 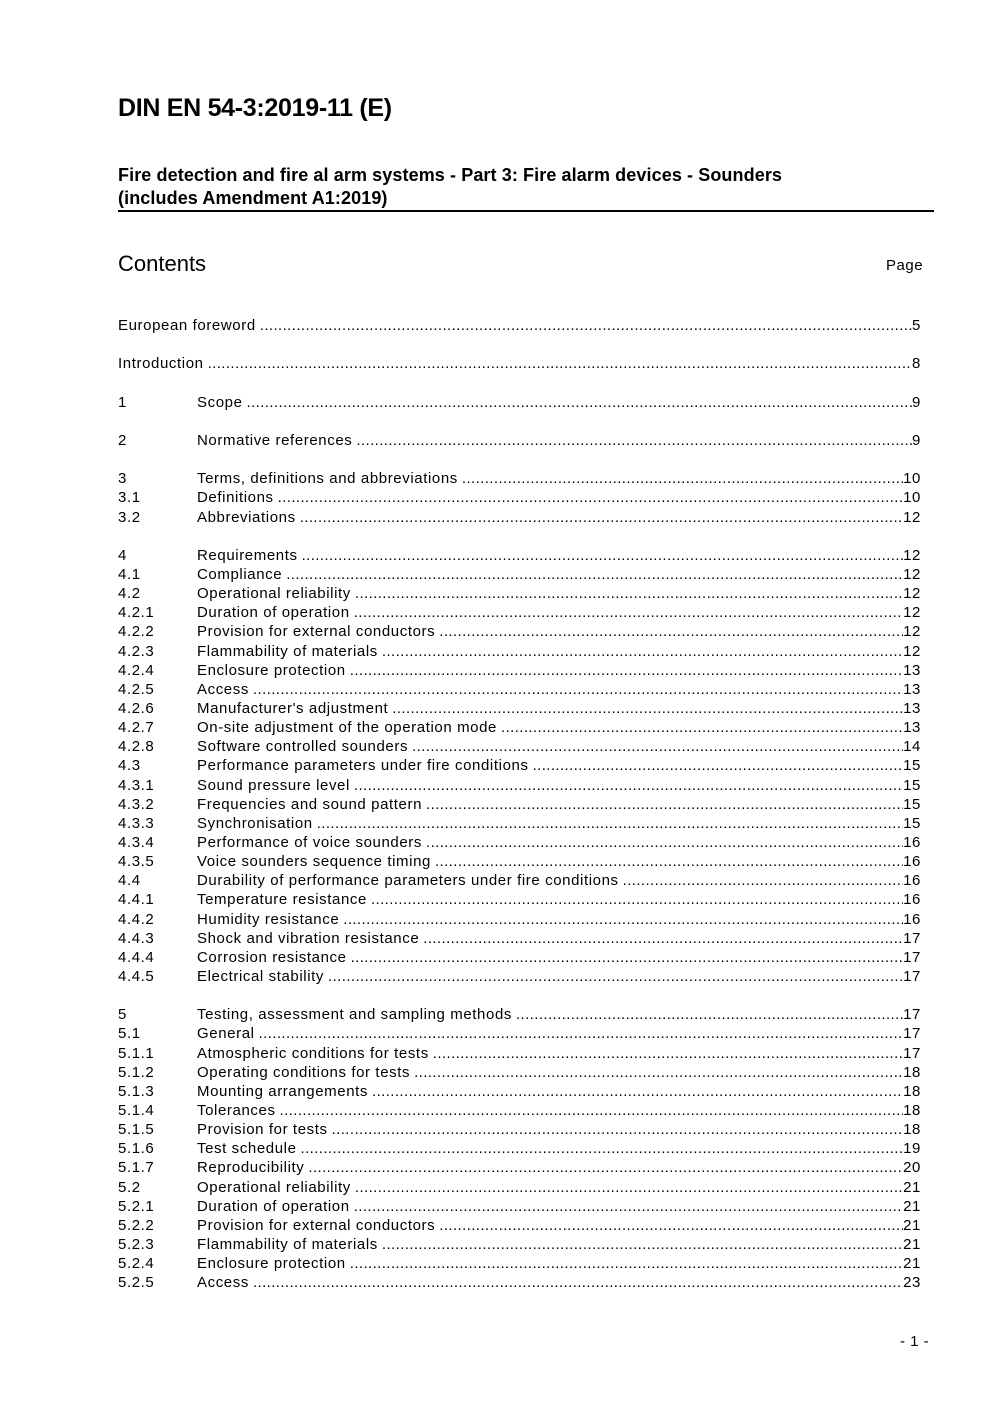 I want to click on toc-entry-number: 4.4.5, so click(x=136, y=977).